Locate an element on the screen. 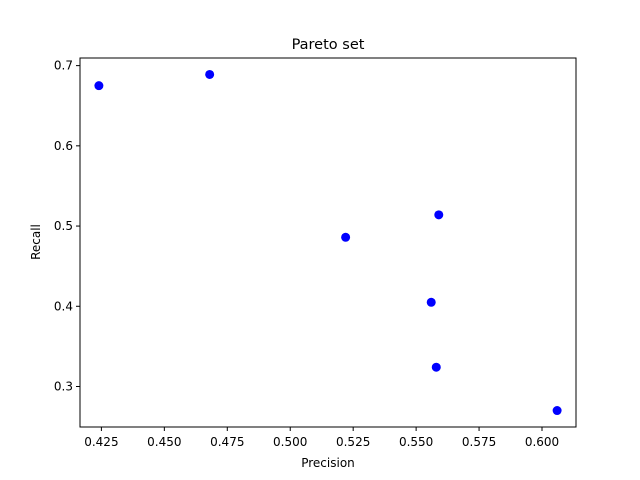 This screenshot has height=480, width=640. x-tick-label-1: 0.425 is located at coordinates (101, 442).